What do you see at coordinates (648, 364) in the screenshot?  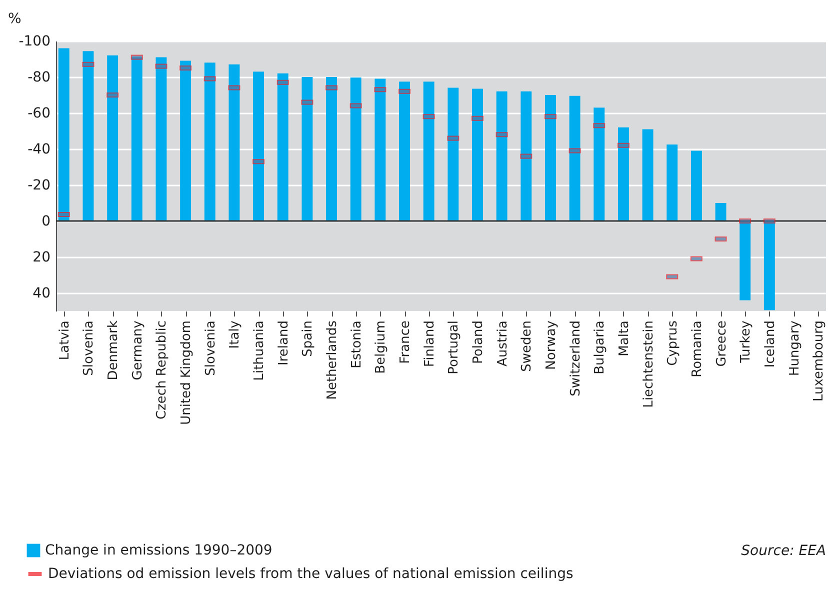 I see `x-tick-label: Liechtenstein` at bounding box center [648, 364].